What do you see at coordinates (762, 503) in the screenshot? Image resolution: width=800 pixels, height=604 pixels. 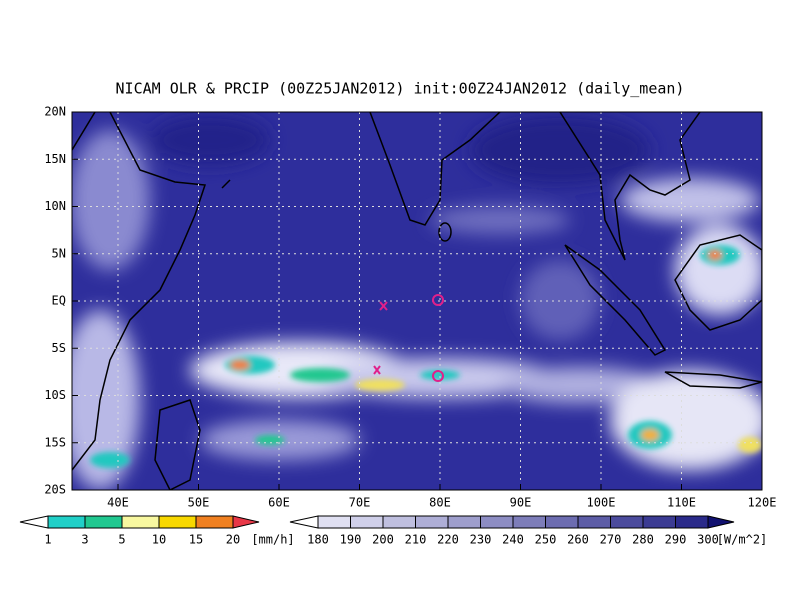 I see `lon-label: 120E` at bounding box center [762, 503].